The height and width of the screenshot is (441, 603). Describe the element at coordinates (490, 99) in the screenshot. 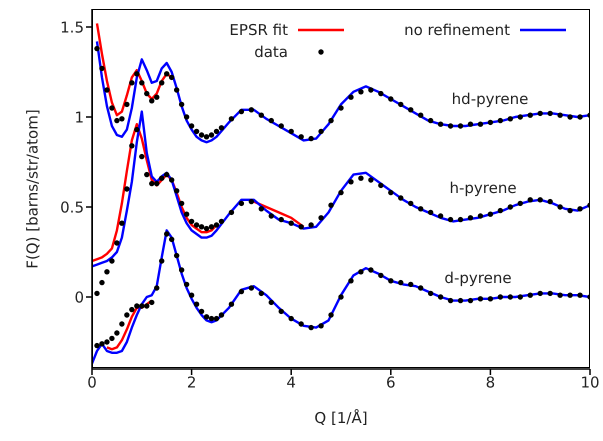

I see `annotation: hd-pyrene` at that location.